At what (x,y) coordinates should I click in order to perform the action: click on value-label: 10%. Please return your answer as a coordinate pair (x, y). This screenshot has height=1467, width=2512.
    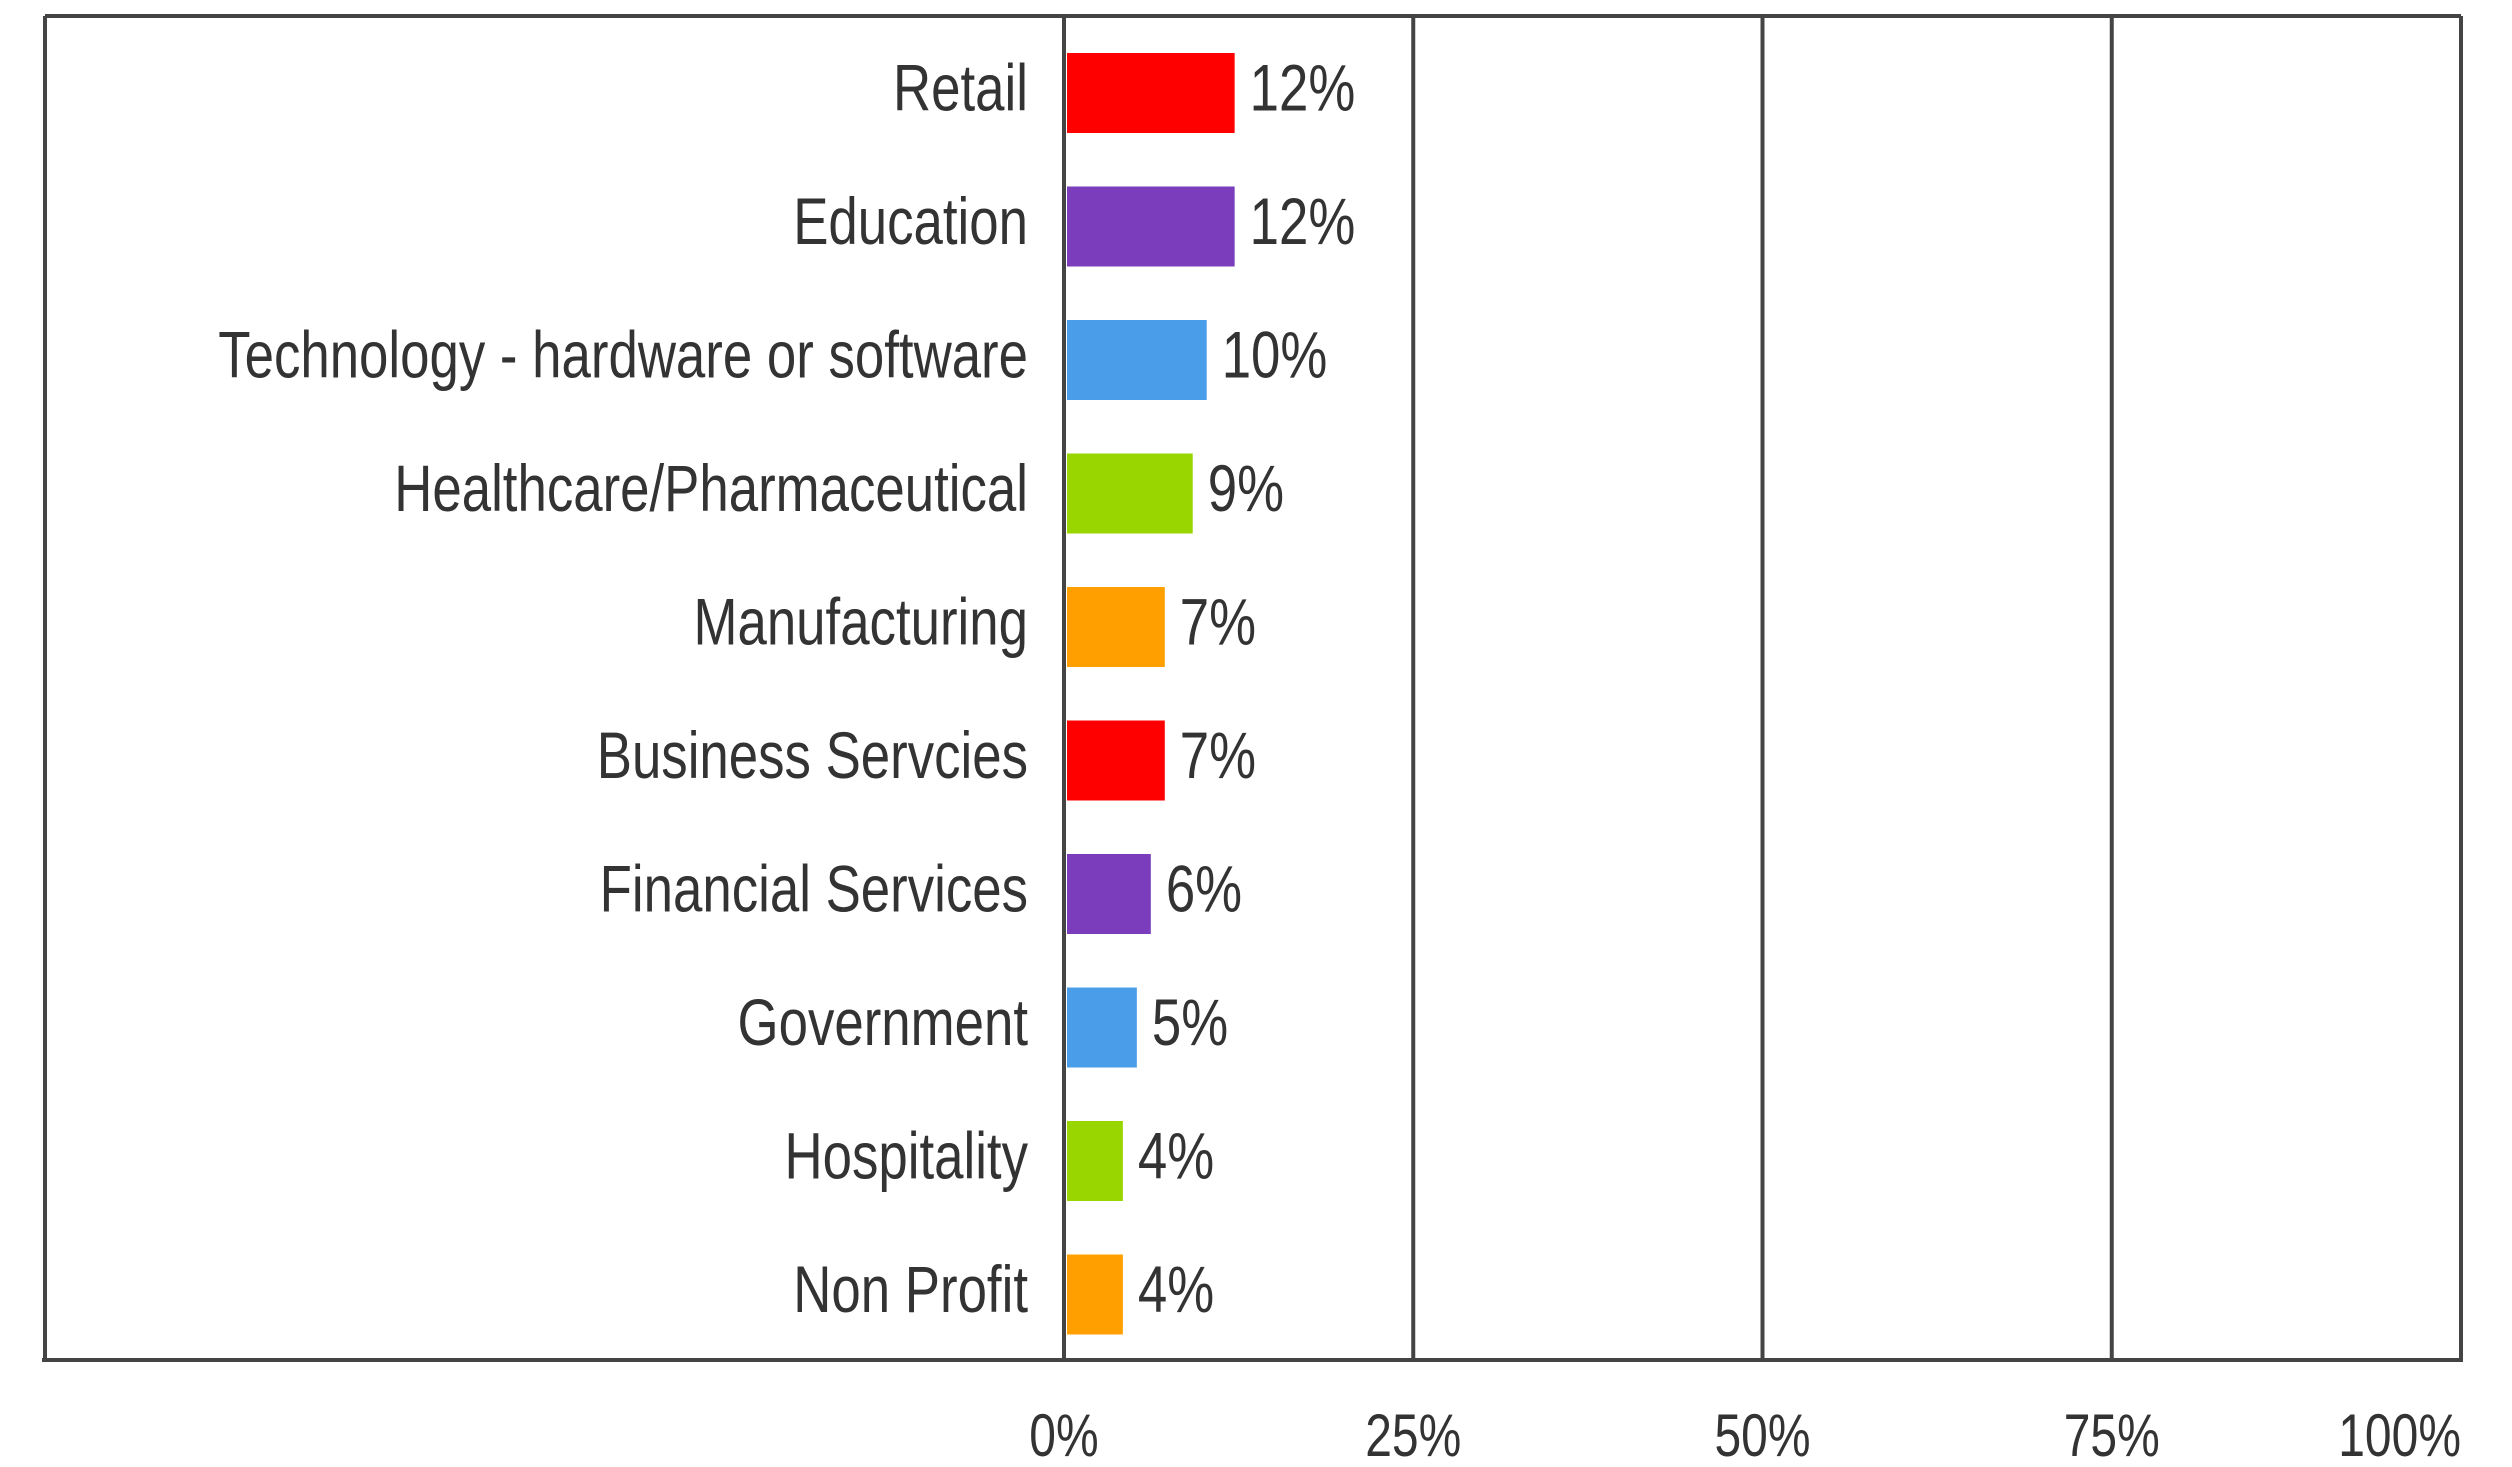
    Looking at the image, I should click on (1275, 355).